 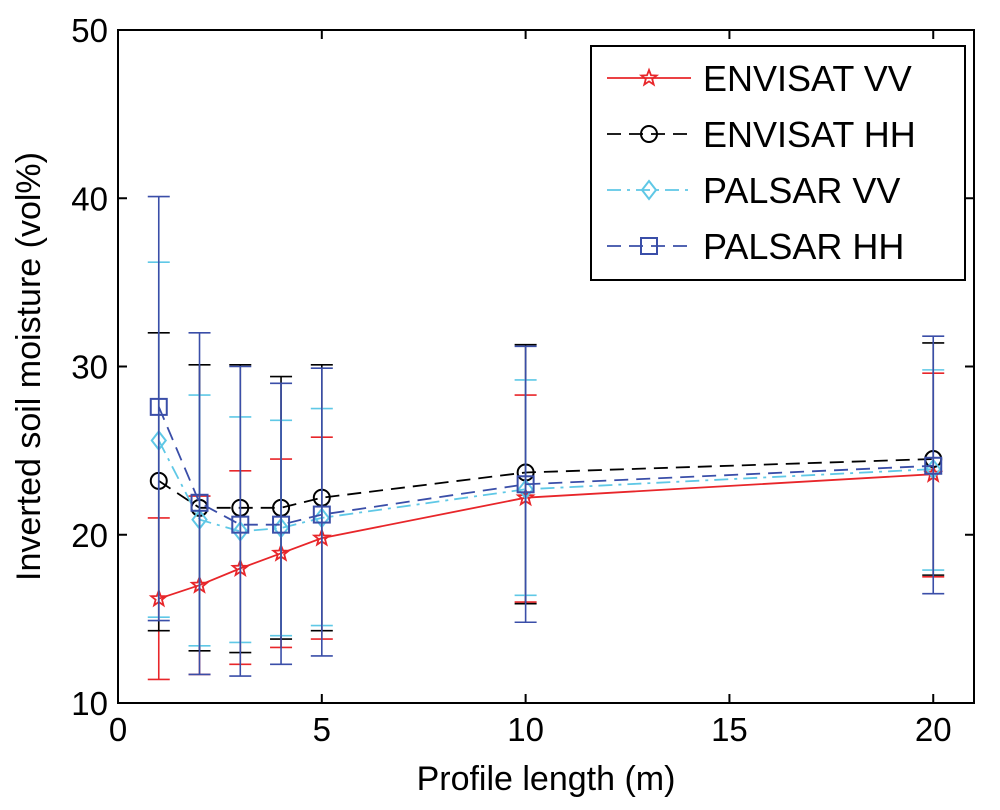 I want to click on x-tick-label: 10, so click(x=525, y=729).